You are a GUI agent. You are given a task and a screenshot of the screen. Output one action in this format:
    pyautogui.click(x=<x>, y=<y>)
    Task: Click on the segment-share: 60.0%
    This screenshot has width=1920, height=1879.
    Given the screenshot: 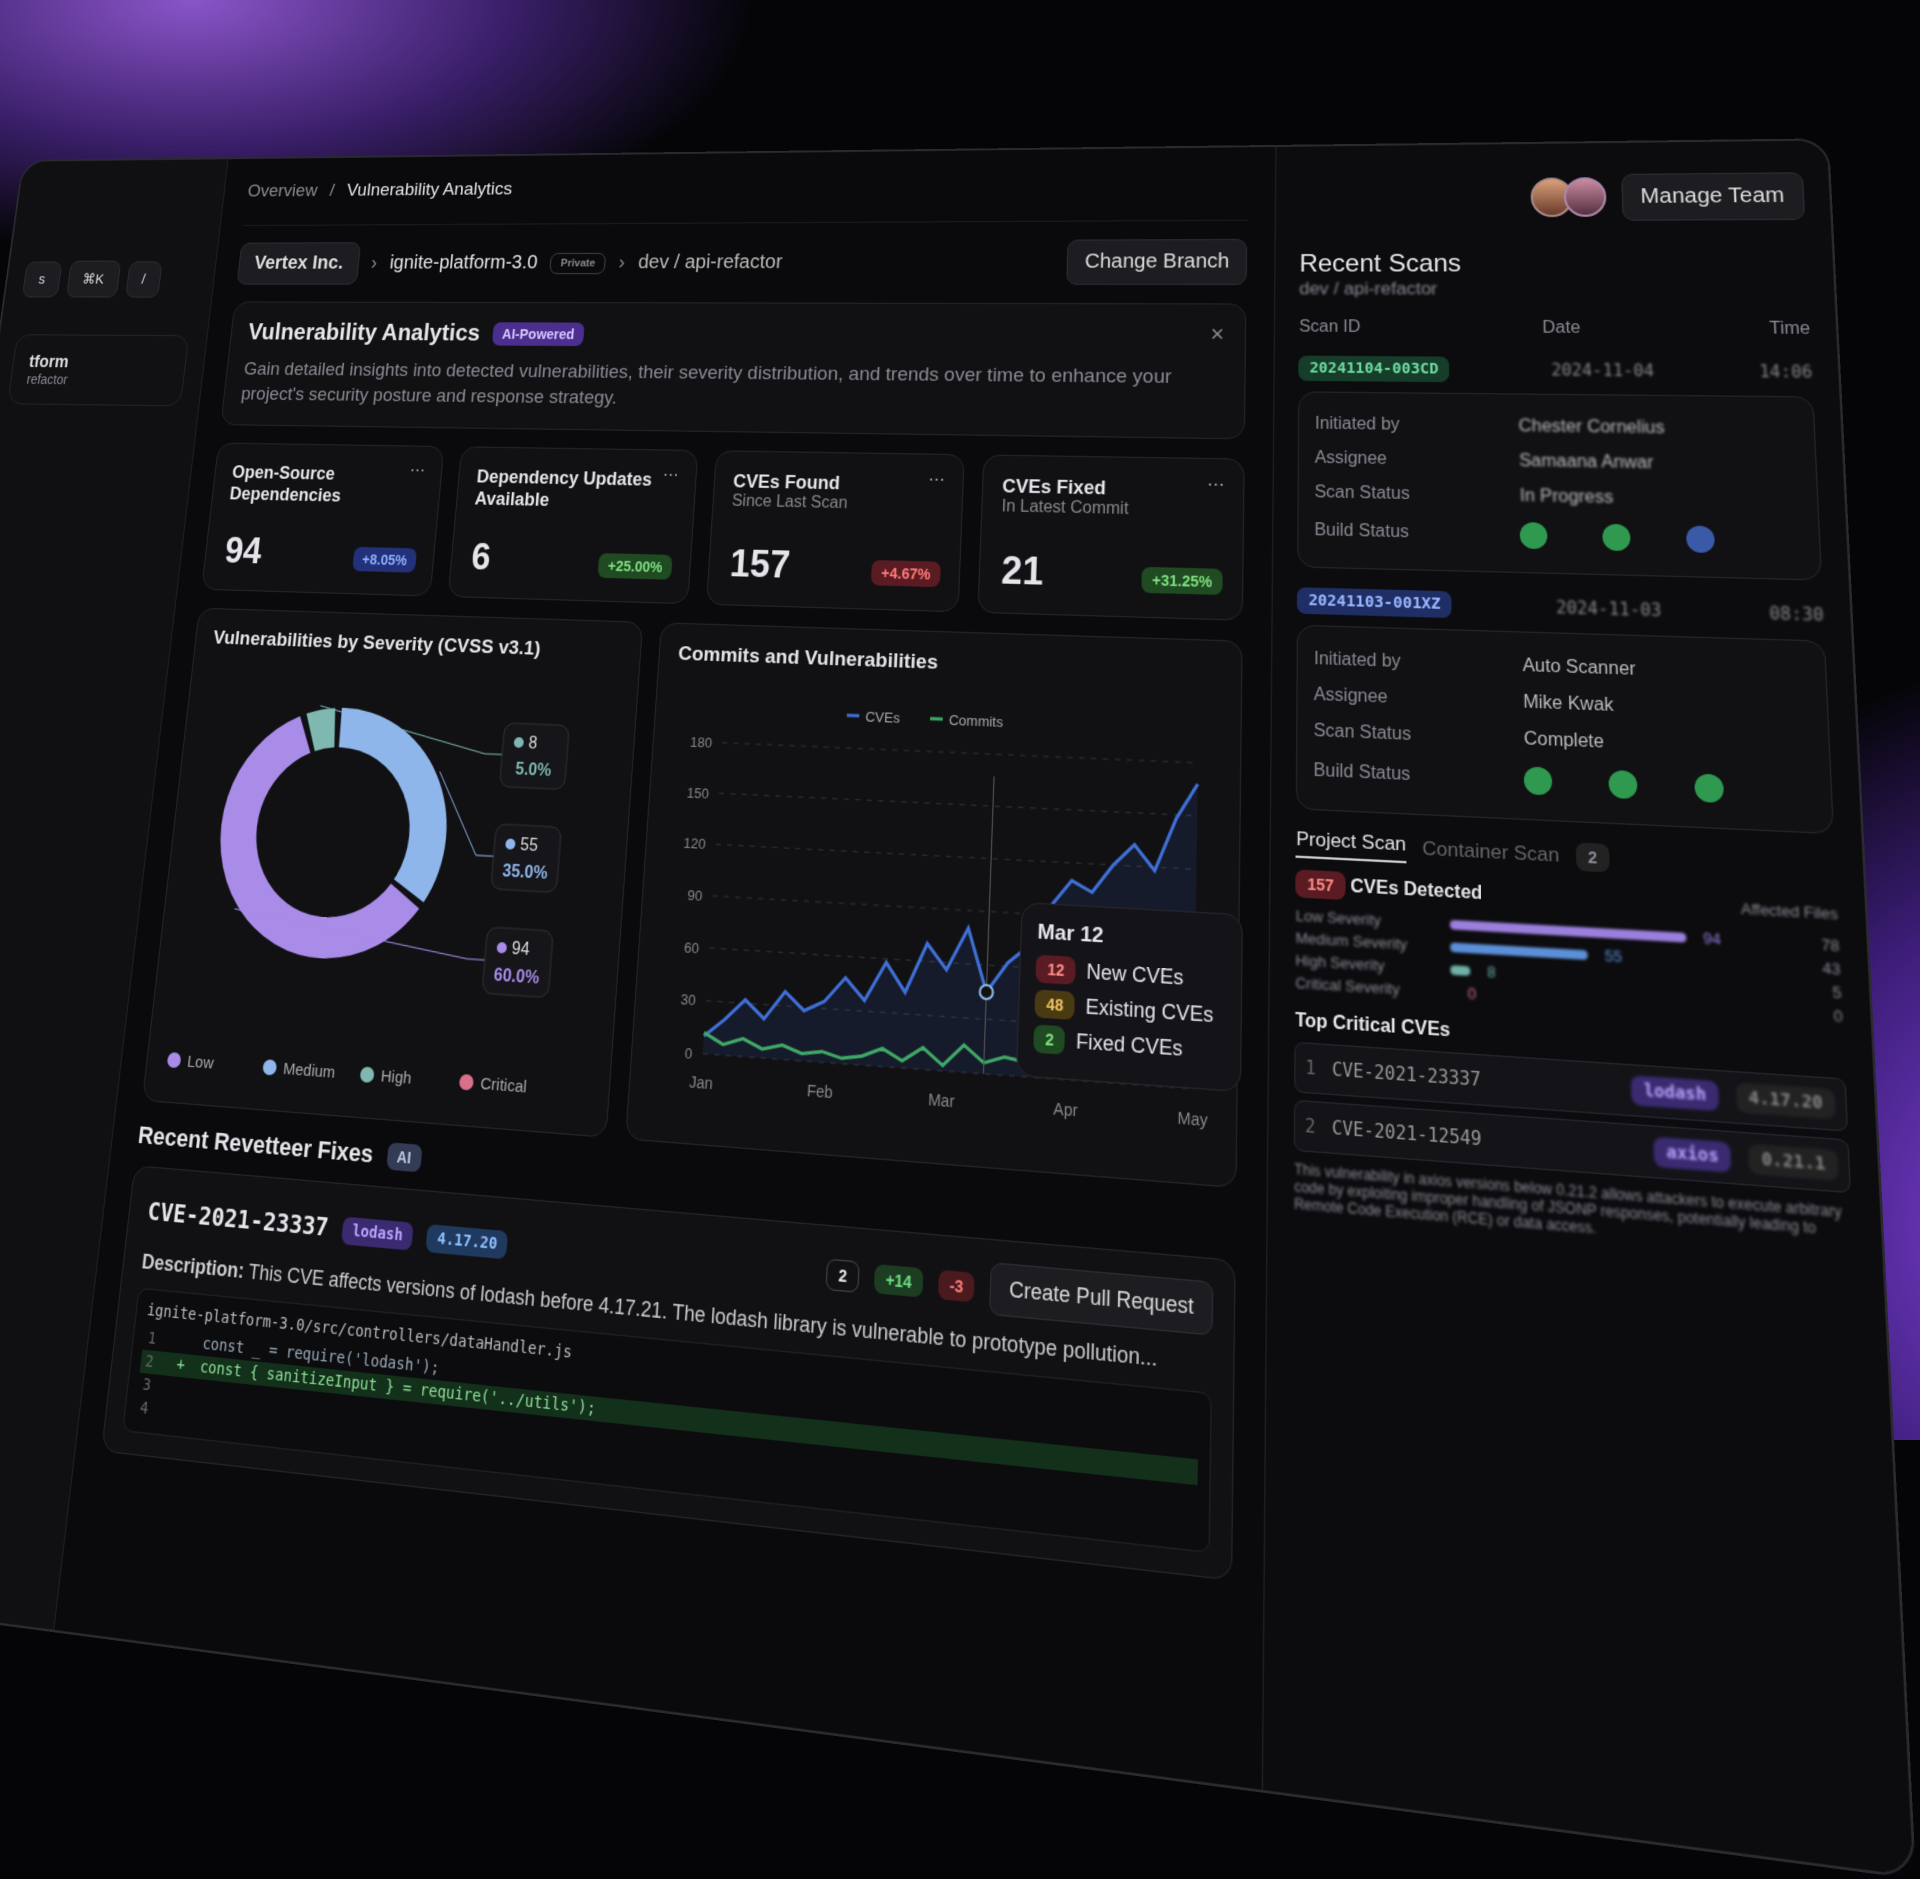 What is the action you would take?
    pyautogui.click(x=516, y=976)
    